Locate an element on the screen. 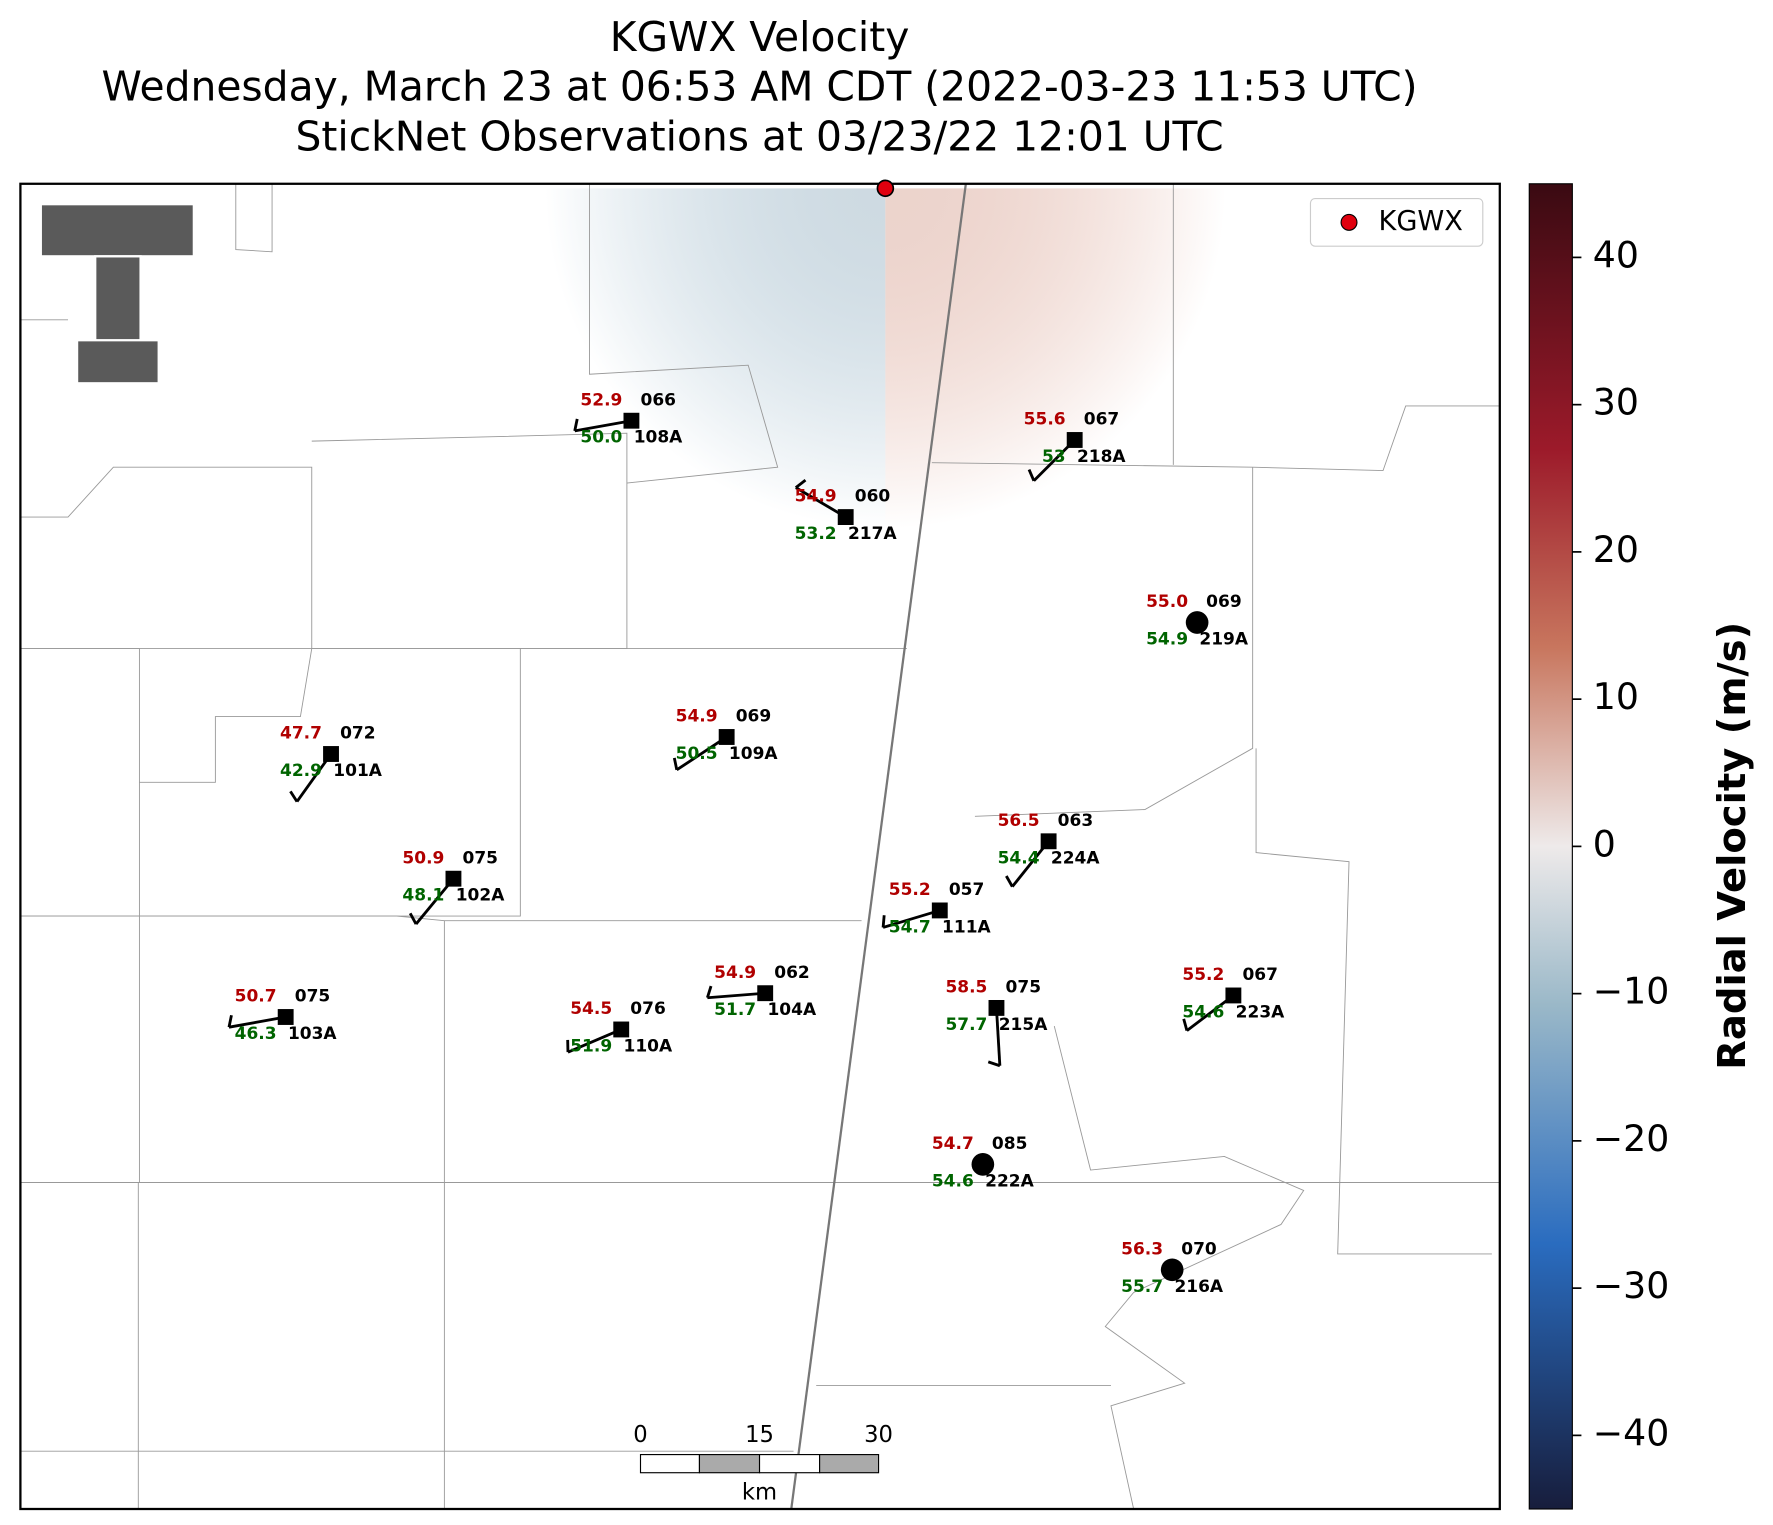 The height and width of the screenshot is (1525, 1773). station: 50.7 075 46.3 103A is located at coordinates (282, 1015).